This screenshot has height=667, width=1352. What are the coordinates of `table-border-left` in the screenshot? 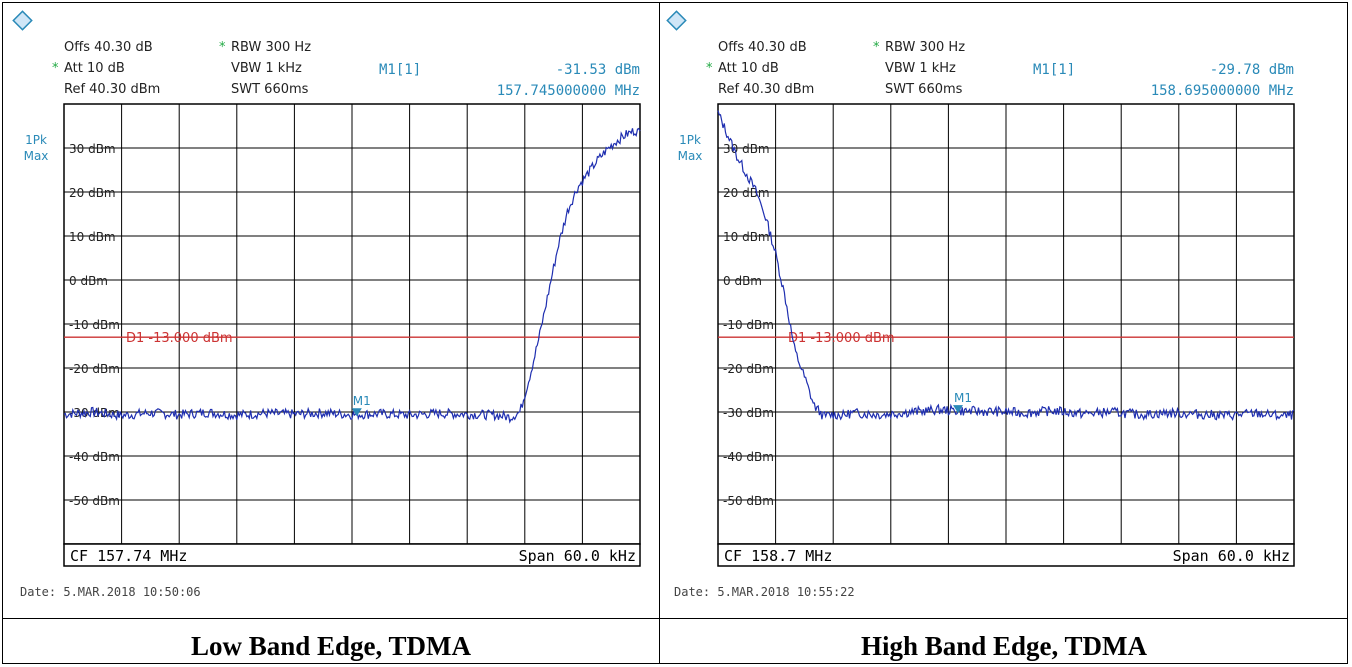 It's located at (2, 333).